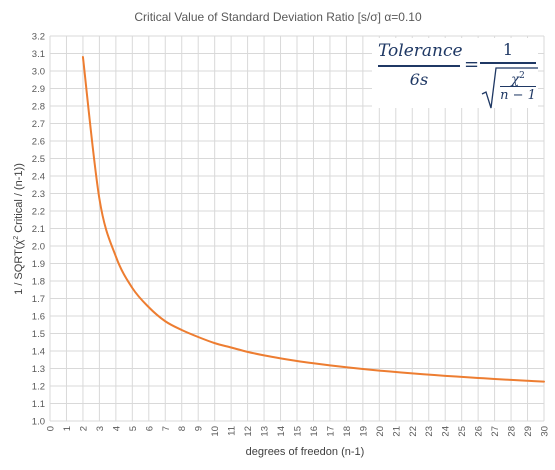 This screenshot has height=470, width=555. I want to click on x-tick-label: 20, so click(380, 431).